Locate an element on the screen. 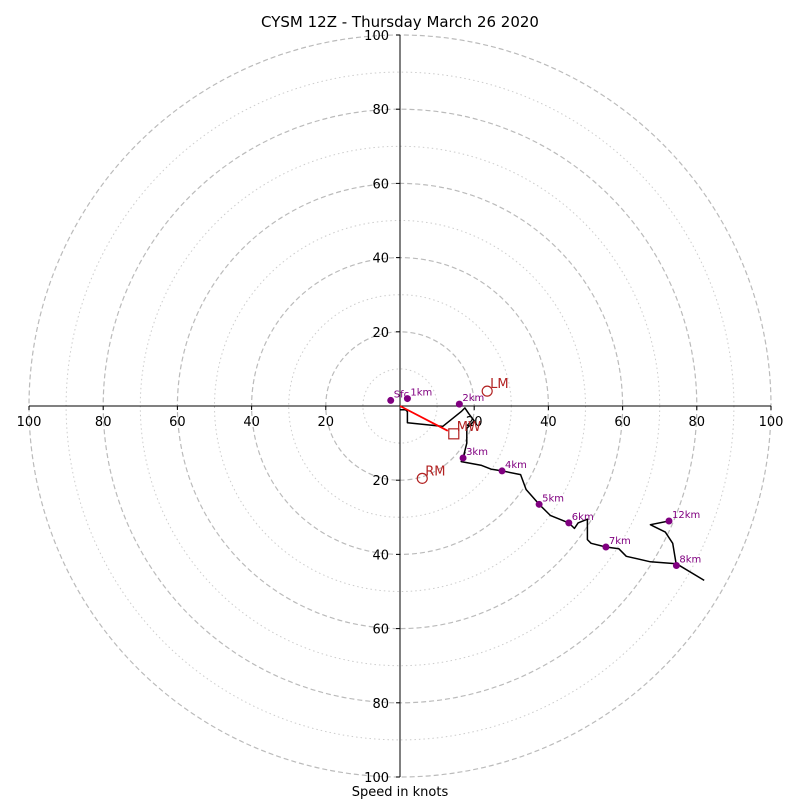  height-label-sfc: Sfc is located at coordinates (401, 394).